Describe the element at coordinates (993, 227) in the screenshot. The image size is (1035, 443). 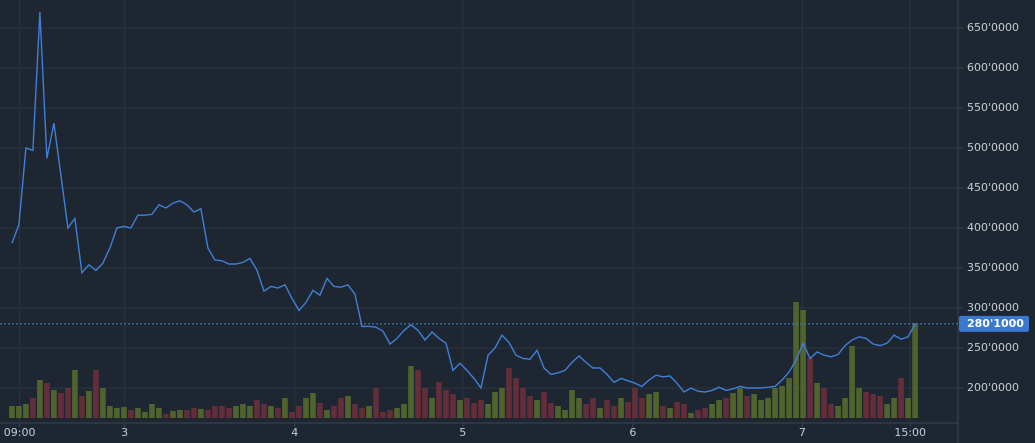
I see `y-tick-label: 400'0000` at that location.